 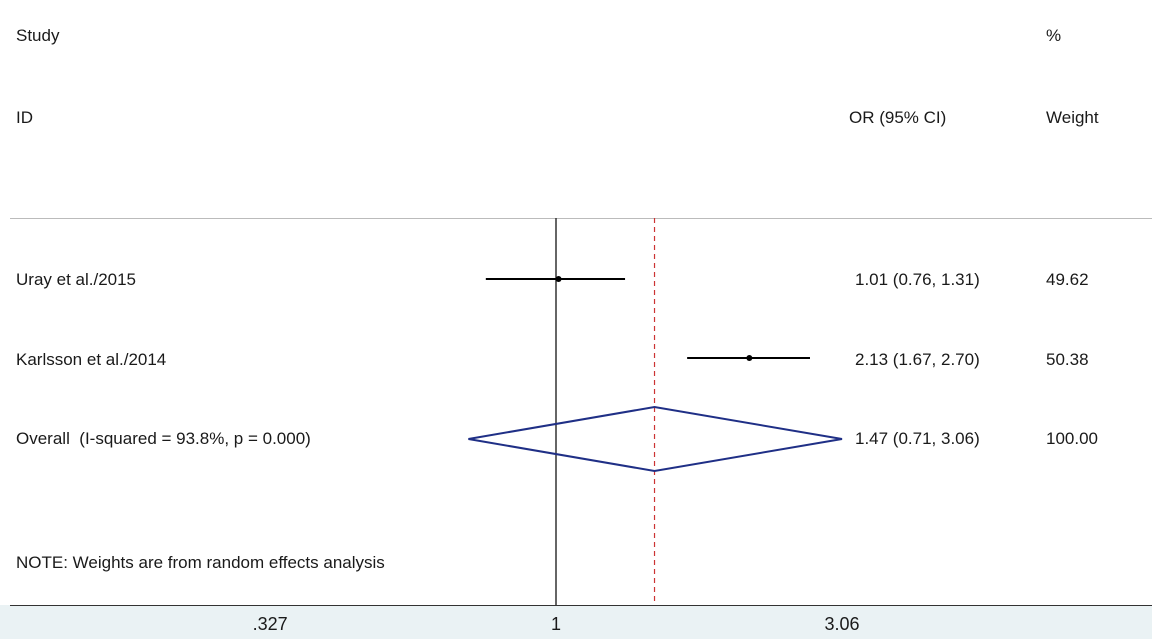 I want to click on x-tick-label: 3.06, so click(x=842, y=624).